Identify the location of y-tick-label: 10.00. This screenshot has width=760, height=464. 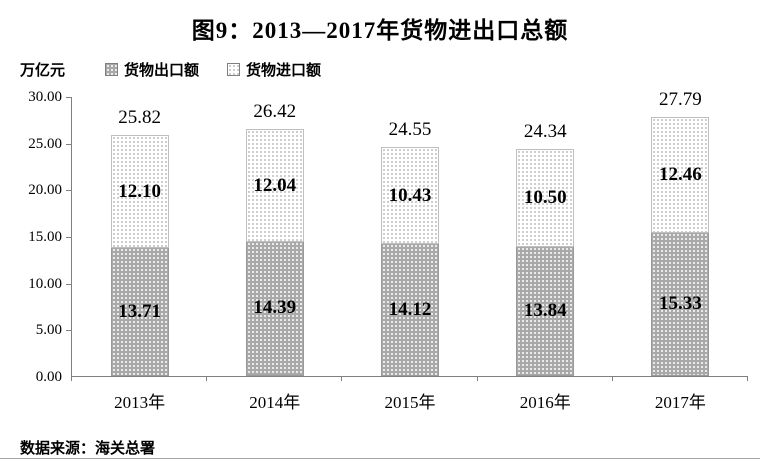
(45, 283).